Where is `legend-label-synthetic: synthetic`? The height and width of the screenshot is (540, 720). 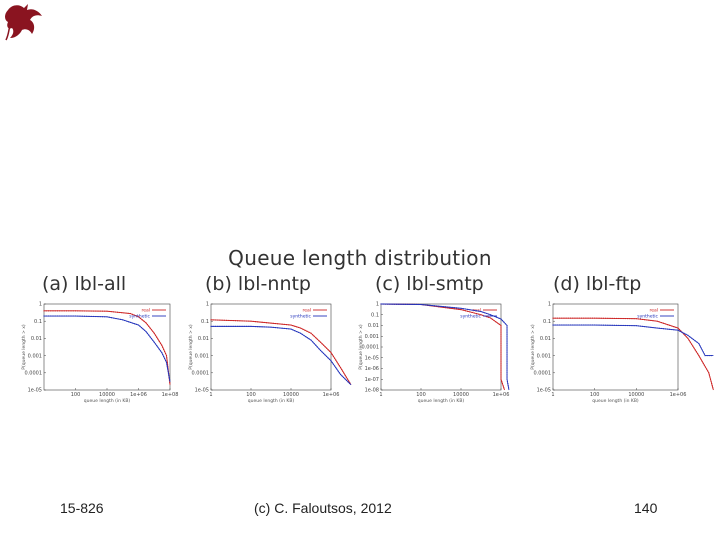 legend-label-synthetic: synthetic is located at coordinates (139, 317).